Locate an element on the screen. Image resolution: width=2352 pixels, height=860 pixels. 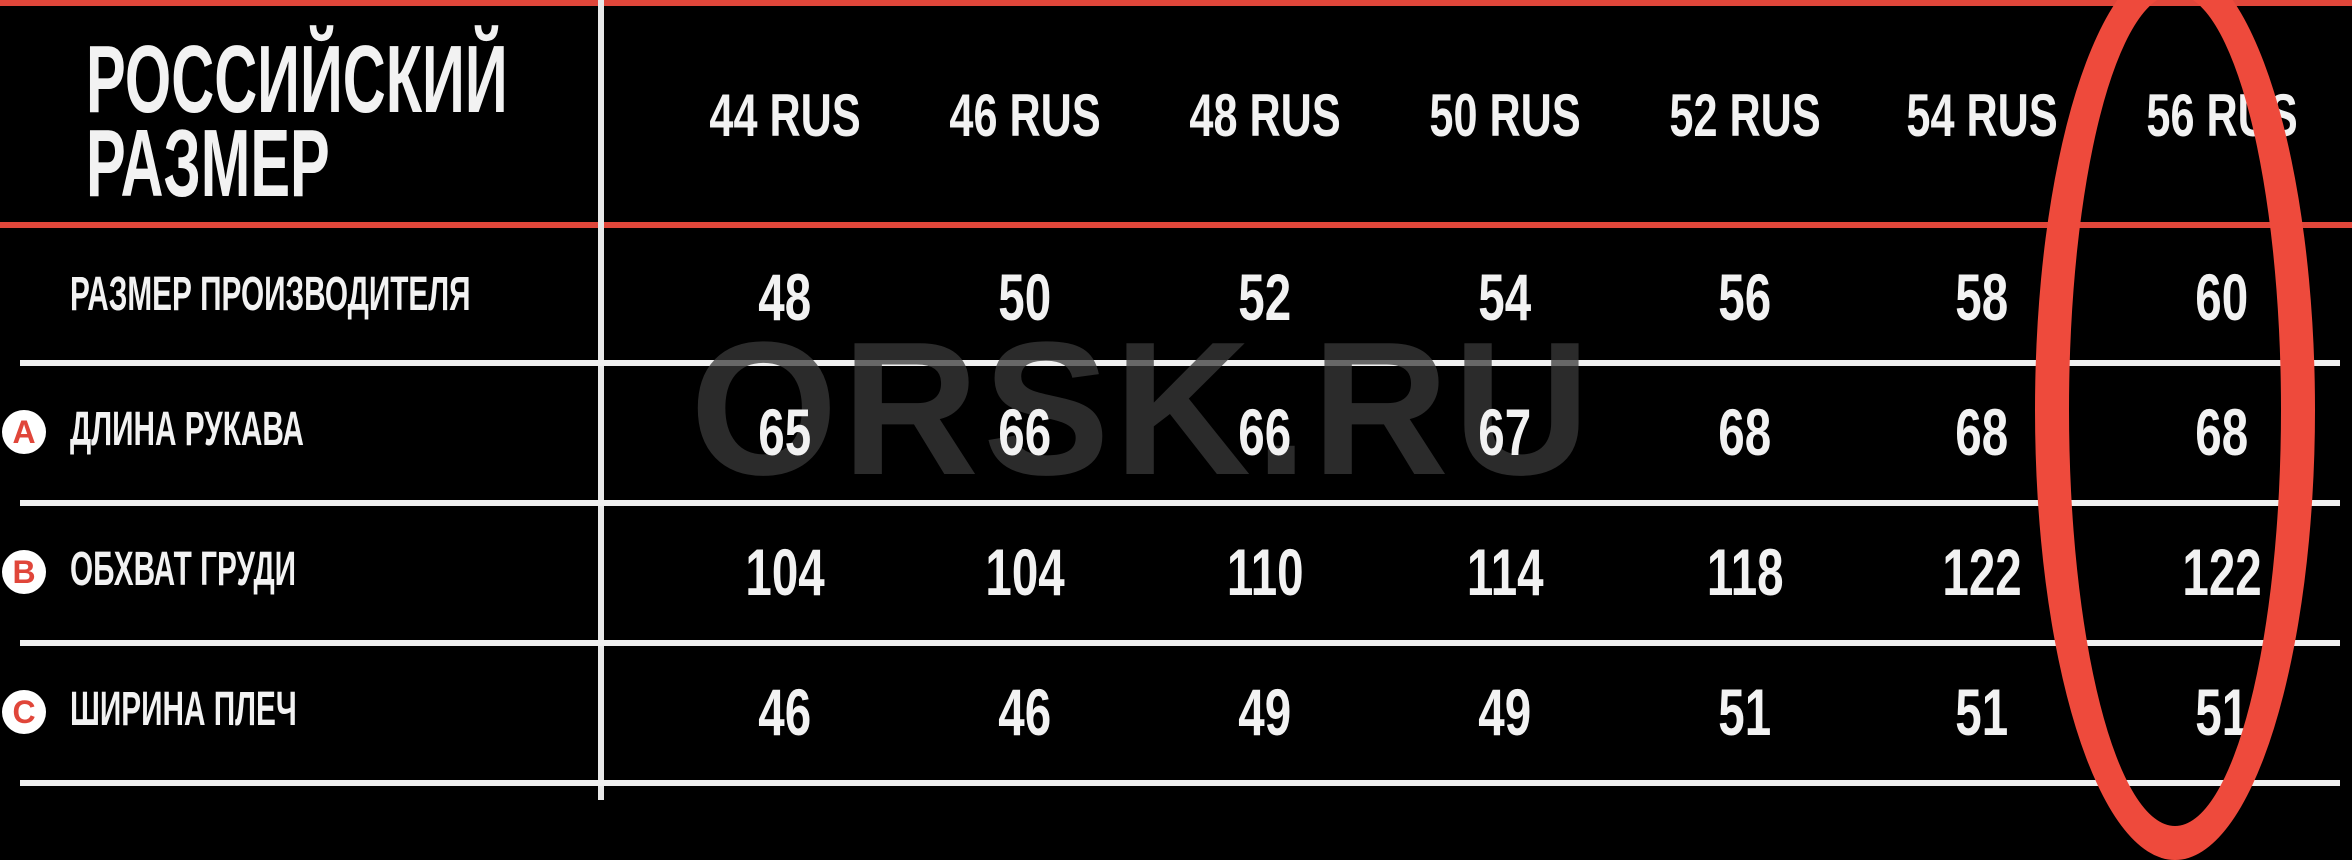
column-header: 48 RUS is located at coordinates (1265, 115).